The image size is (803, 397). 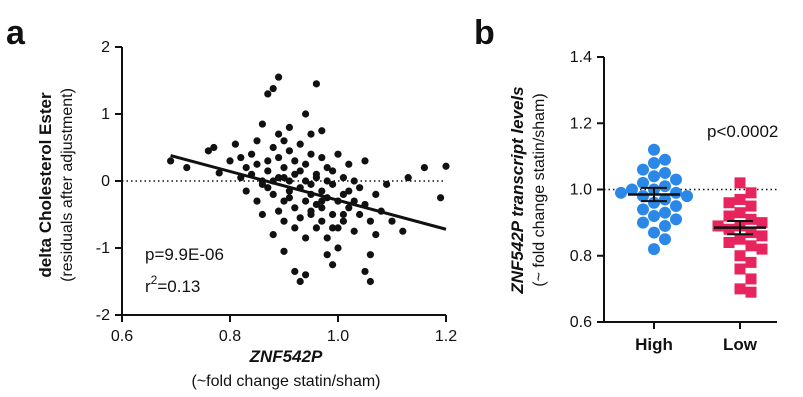 I want to click on y-tick-label-b: 0.6, so click(x=581, y=322).